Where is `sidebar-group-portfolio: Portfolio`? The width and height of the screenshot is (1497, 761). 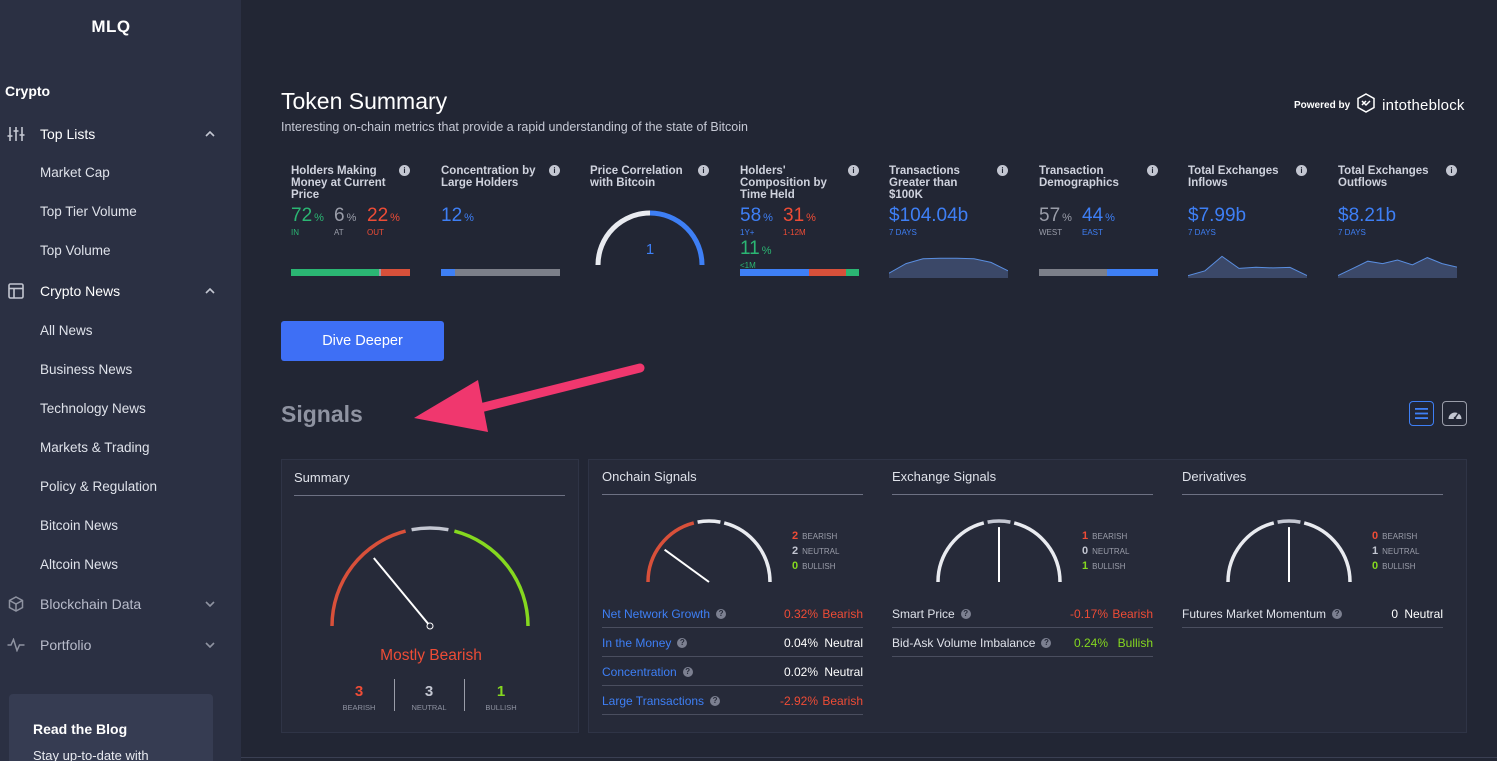 sidebar-group-portfolio: Portfolio is located at coordinates (120, 645).